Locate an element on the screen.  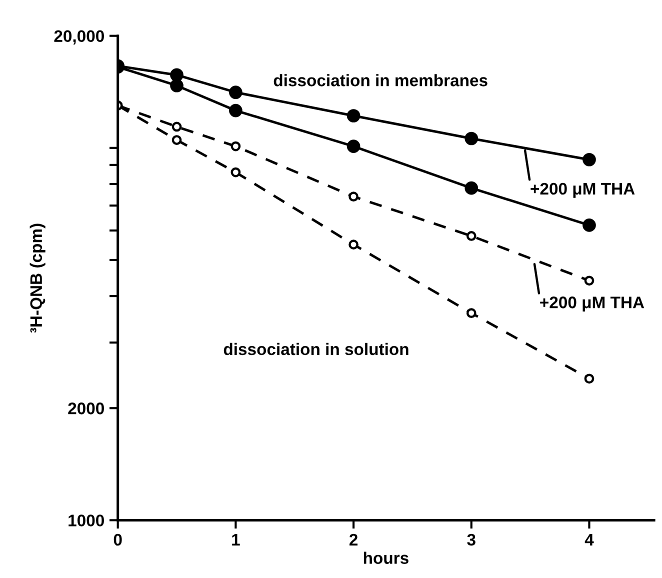
y-tick-label: 1000 is located at coordinates (86, 520).